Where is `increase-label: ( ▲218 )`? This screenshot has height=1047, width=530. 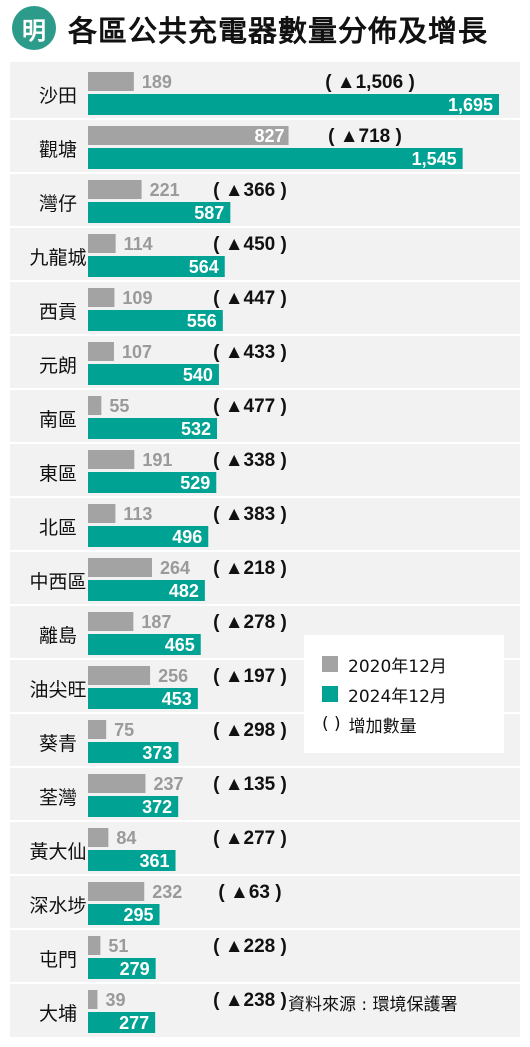 increase-label: ( ▲218 ) is located at coordinates (250, 568).